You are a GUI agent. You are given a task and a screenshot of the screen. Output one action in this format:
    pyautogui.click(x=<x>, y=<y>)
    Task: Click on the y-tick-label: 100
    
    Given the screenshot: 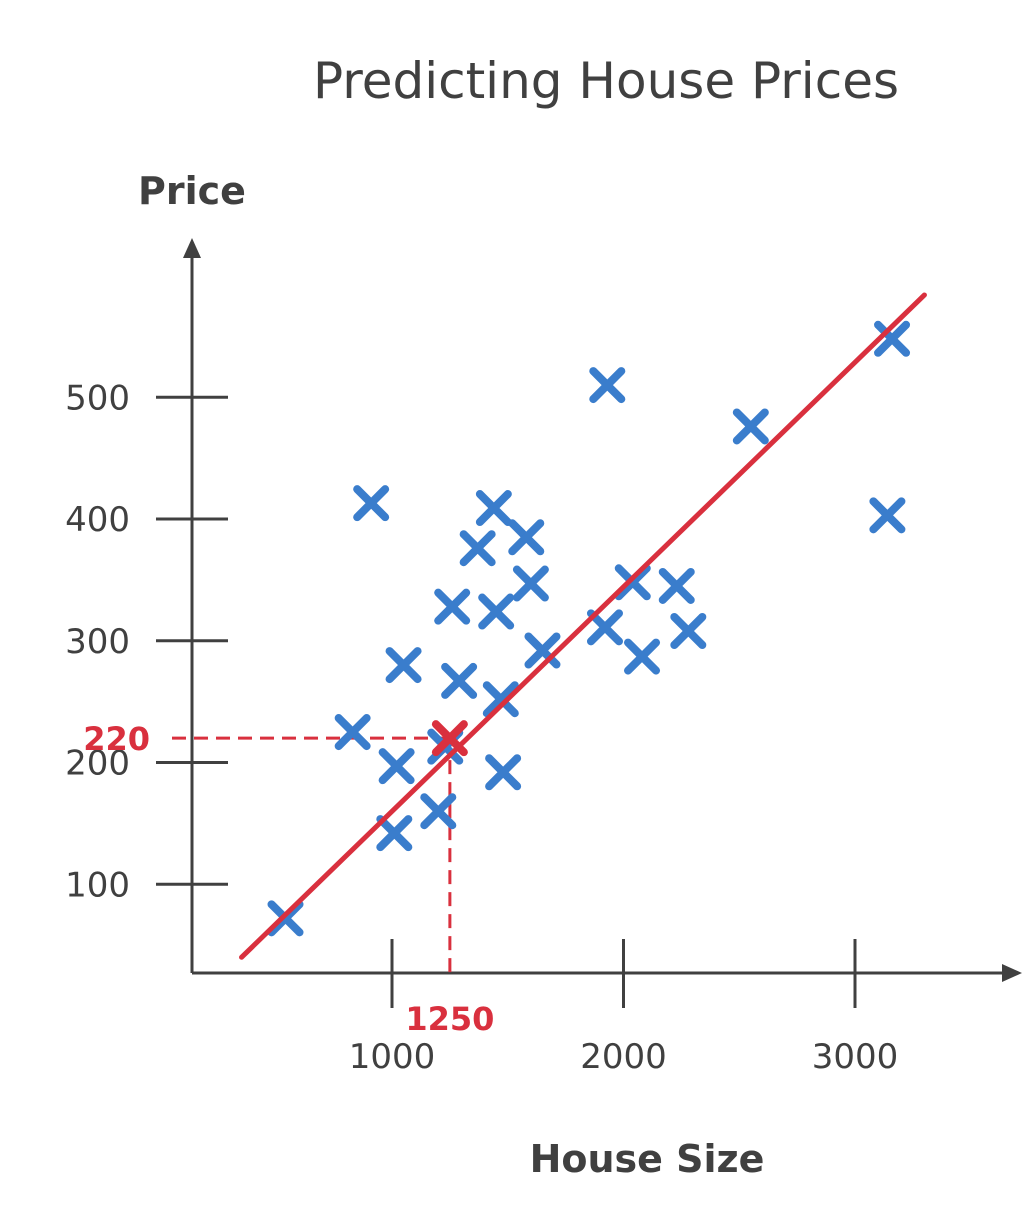 What is the action you would take?
    pyautogui.click(x=97, y=885)
    